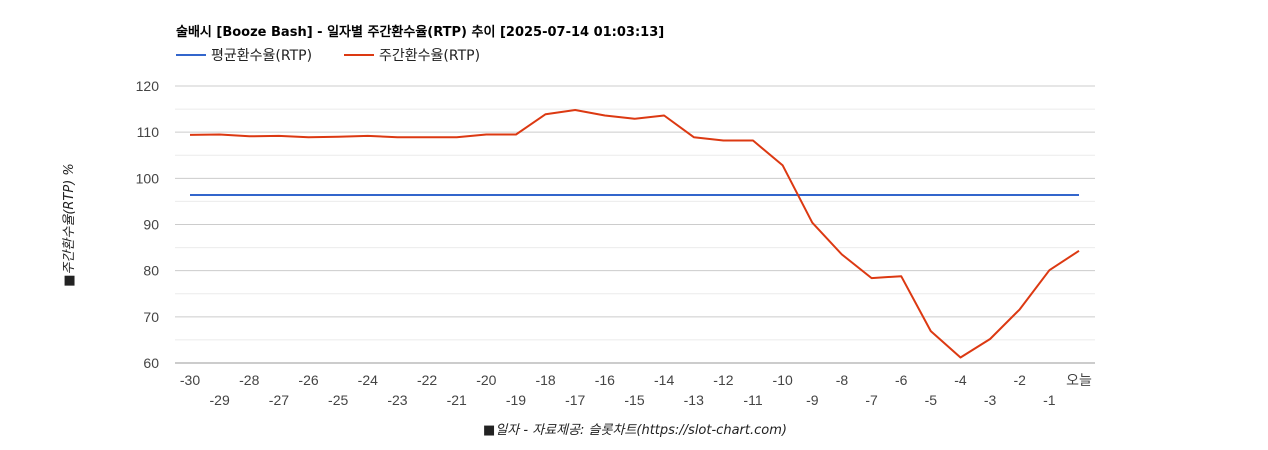 This screenshot has width=1268, height=450. Describe the element at coordinates (151, 271) in the screenshot. I see `y-tick-label: 80` at that location.